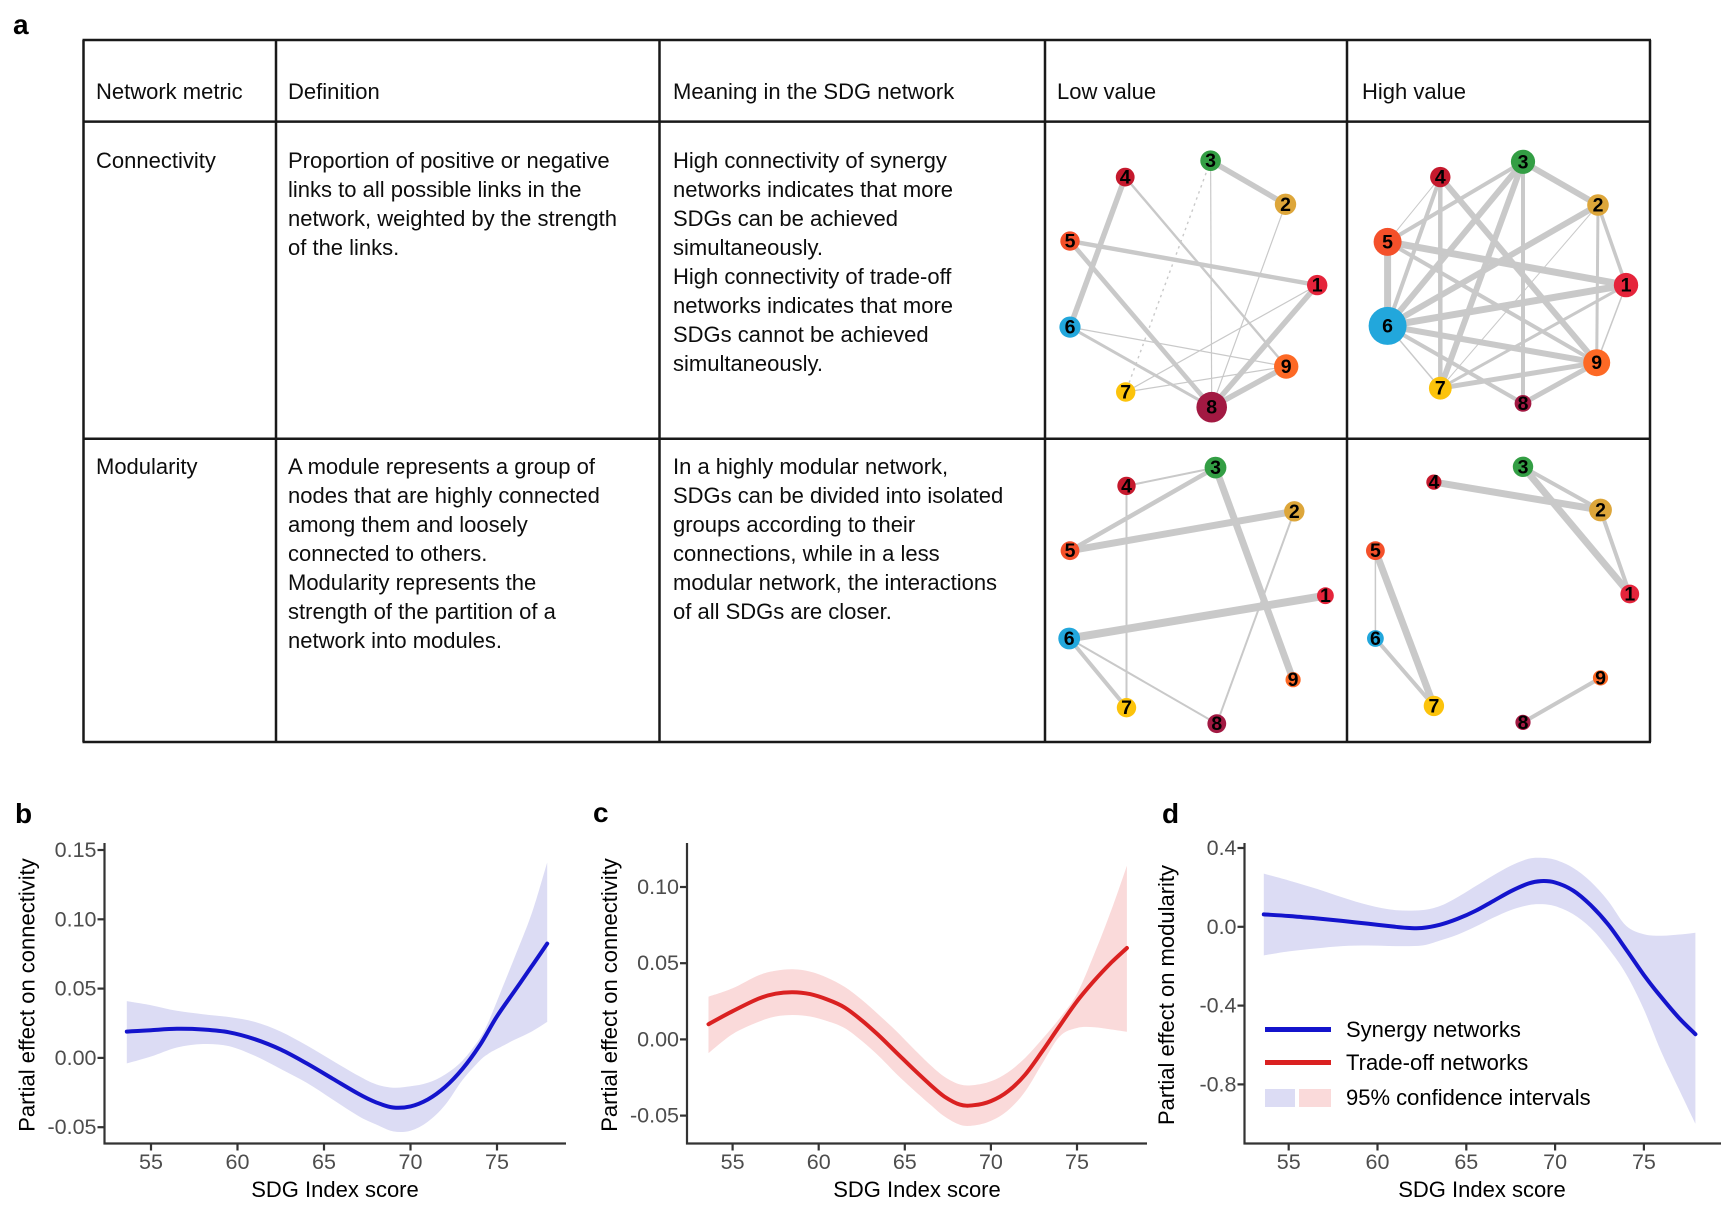 The width and height of the screenshot is (1730, 1219). Describe the element at coordinates (1437, 1062) in the screenshot. I see `svg-text: Trade-off networks` at that location.